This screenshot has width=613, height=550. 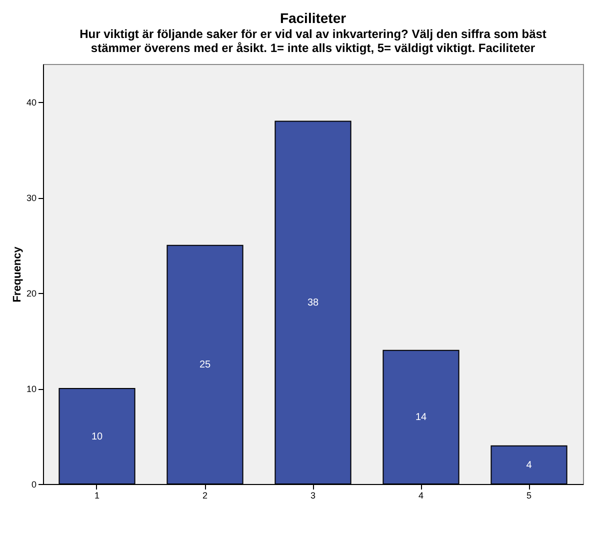 I want to click on data-label: 25, so click(x=205, y=365).